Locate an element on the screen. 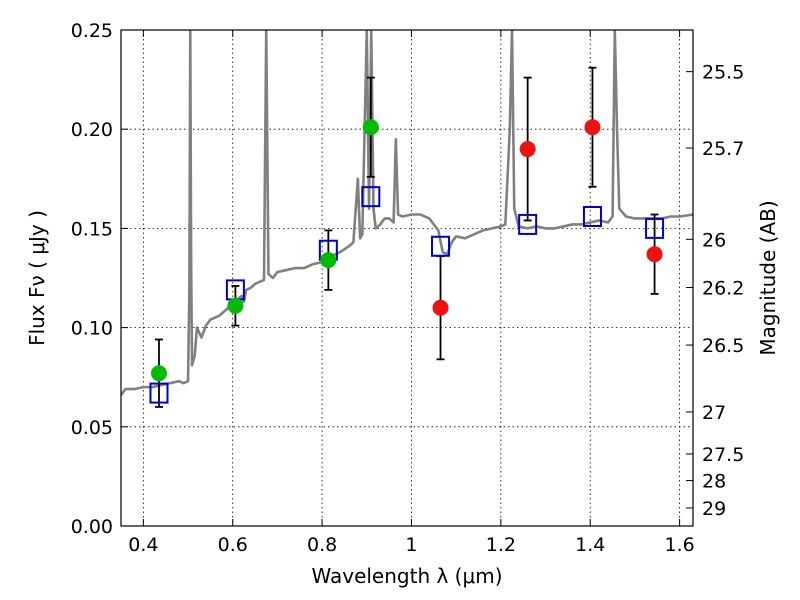 This screenshot has width=800, height=600. y2-tick-label: 27.5 is located at coordinates (723, 455).